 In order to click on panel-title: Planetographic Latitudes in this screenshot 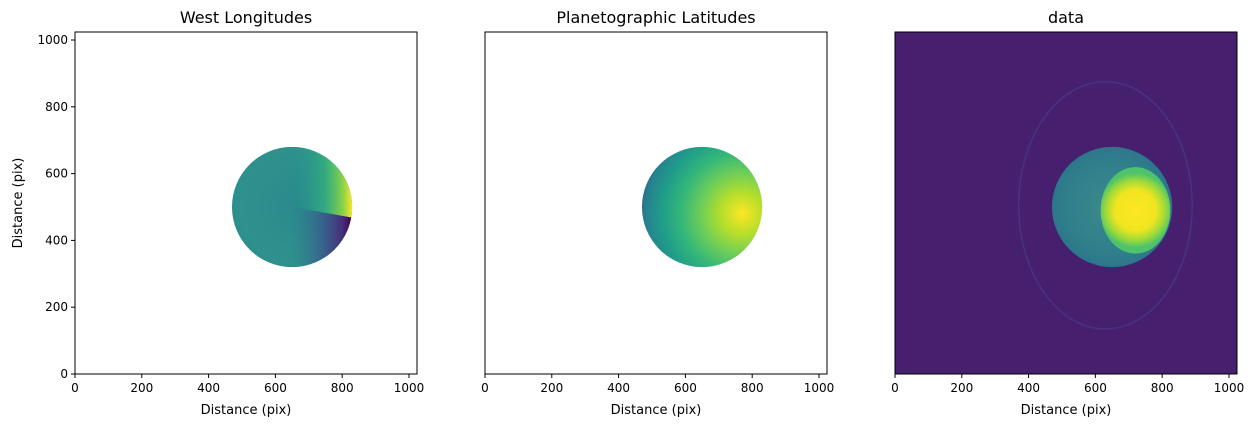, I will do `click(655, 17)`.